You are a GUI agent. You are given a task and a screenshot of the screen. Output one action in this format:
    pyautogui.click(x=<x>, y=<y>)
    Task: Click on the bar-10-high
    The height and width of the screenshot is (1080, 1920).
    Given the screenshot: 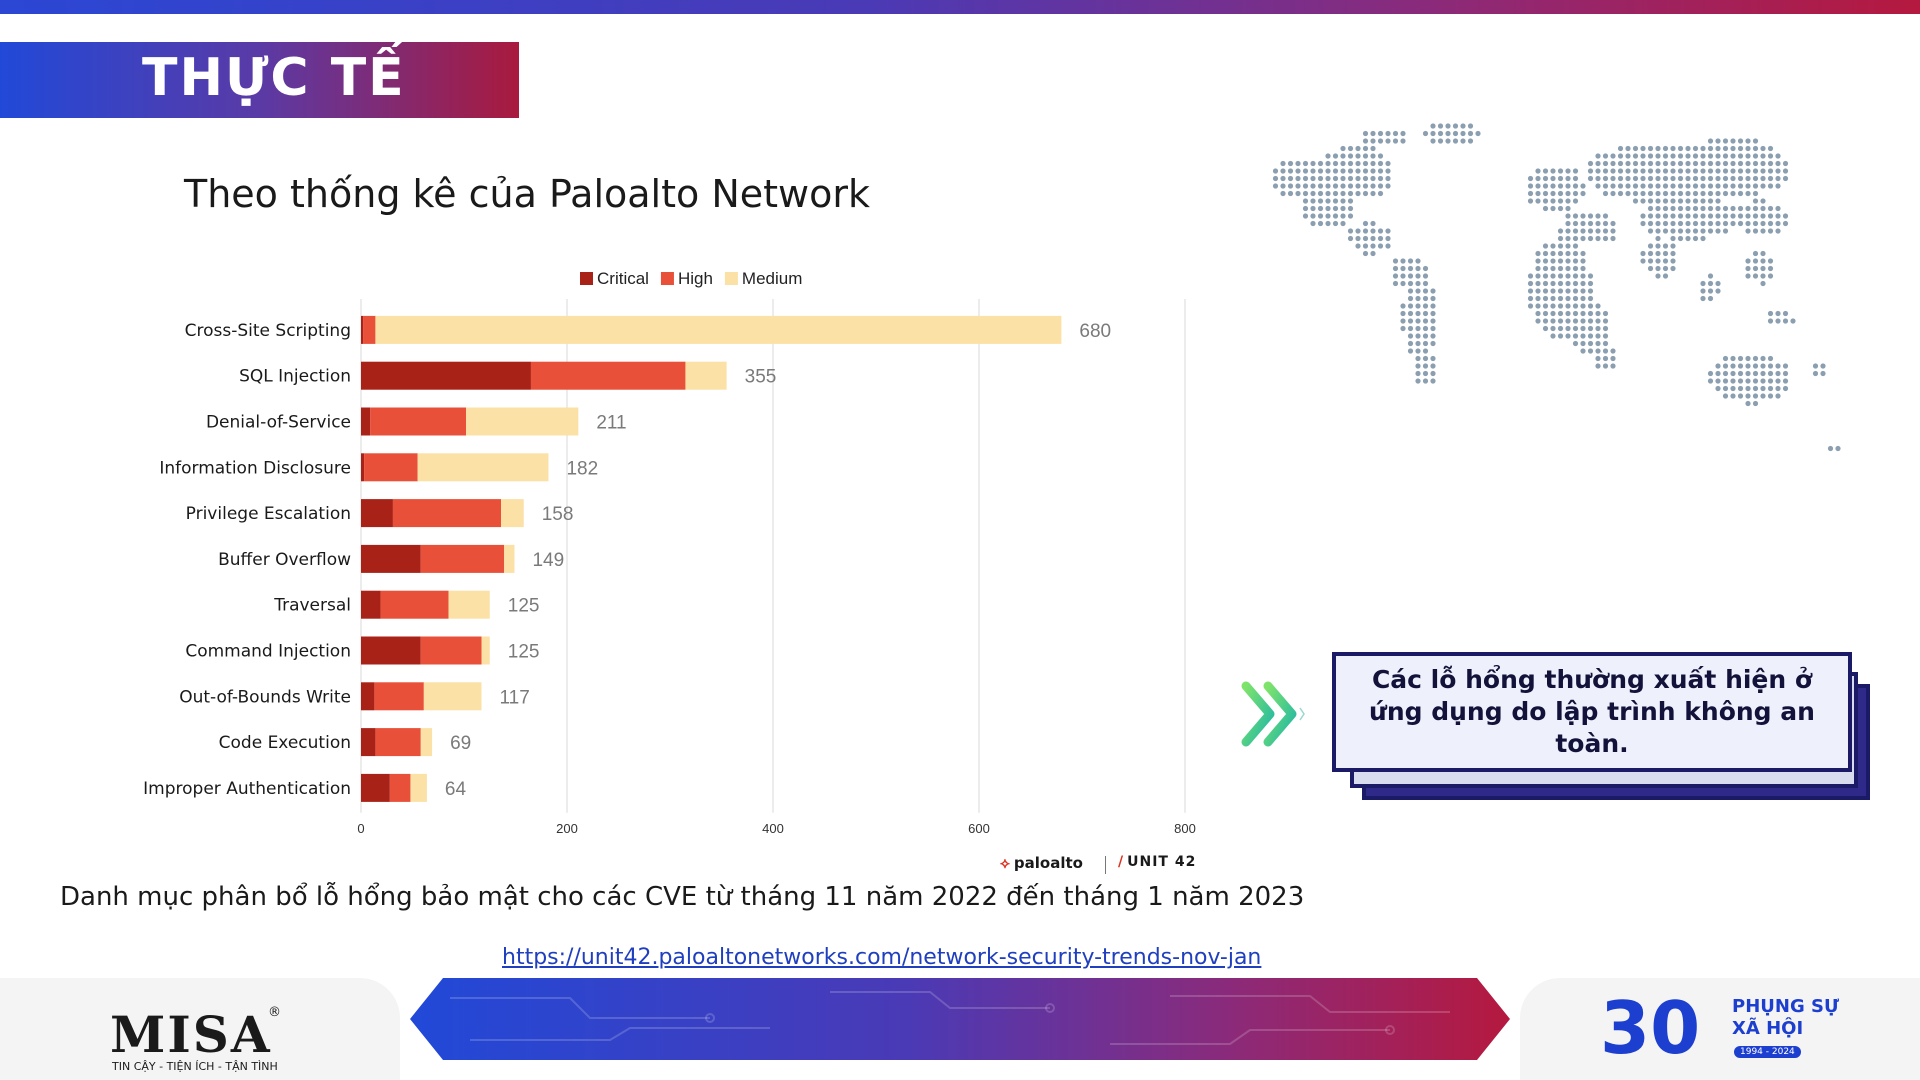 What is the action you would take?
    pyautogui.click(x=400, y=787)
    